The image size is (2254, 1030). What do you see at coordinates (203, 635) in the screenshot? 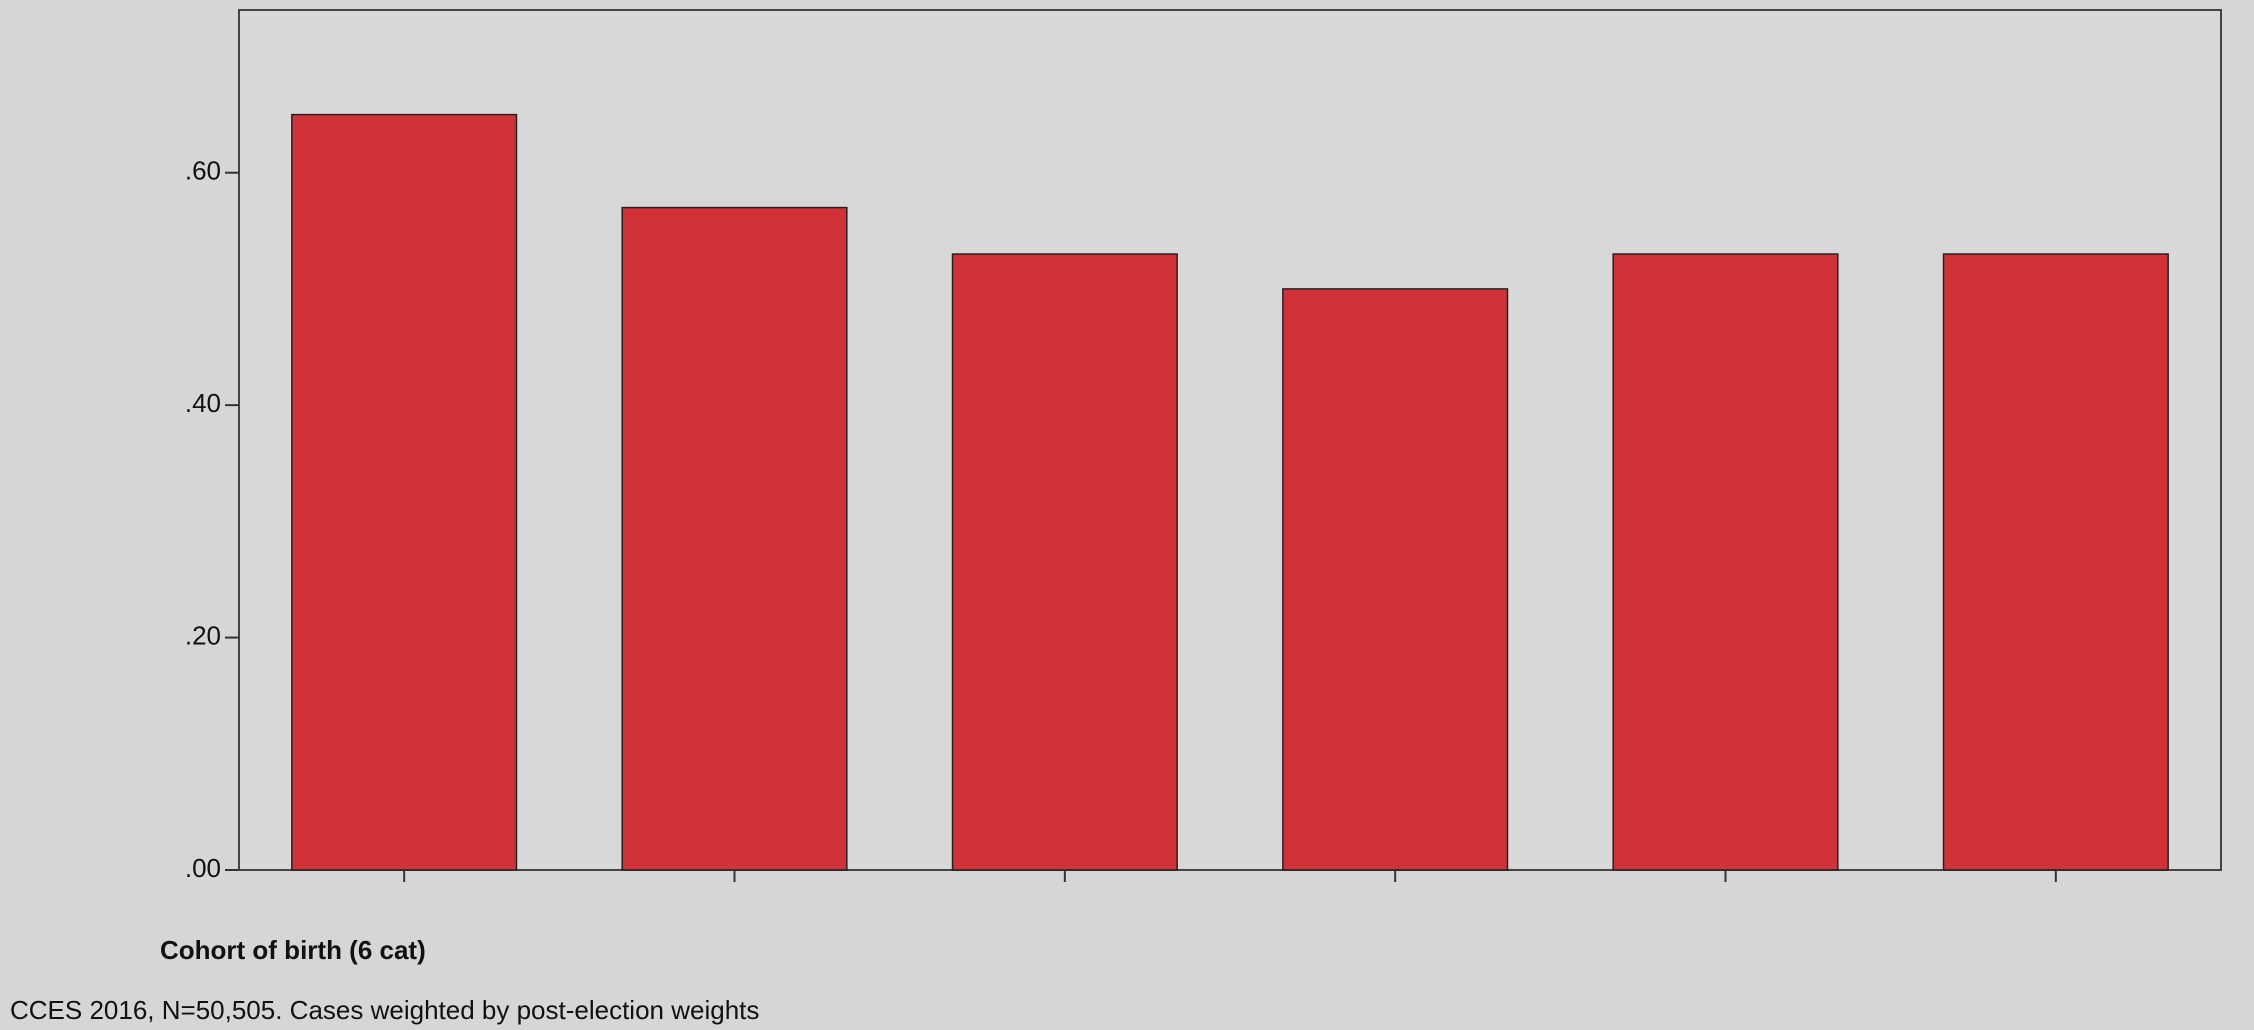
I see `y-tick-label: .20` at bounding box center [203, 635].